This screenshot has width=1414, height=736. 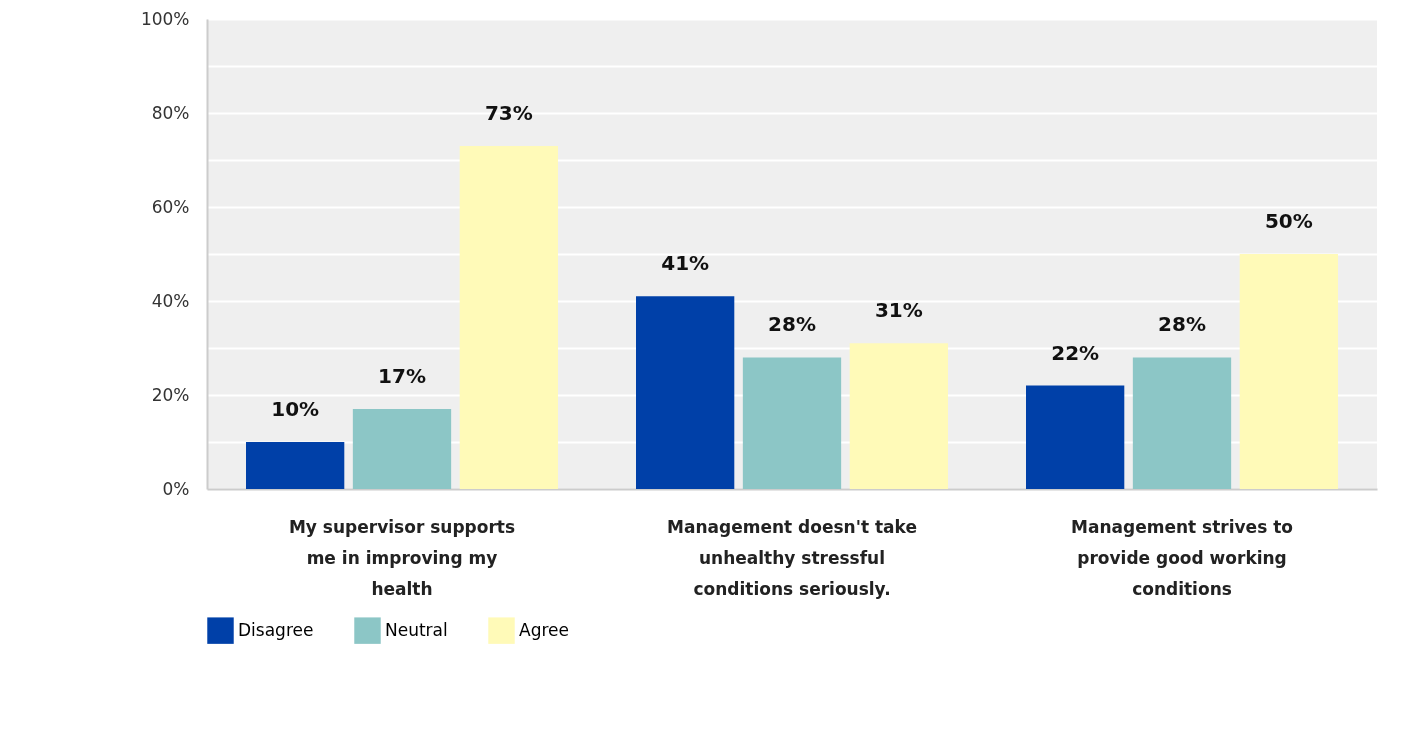 What do you see at coordinates (402, 376) in the screenshot?
I see `data-label: 17%` at bounding box center [402, 376].